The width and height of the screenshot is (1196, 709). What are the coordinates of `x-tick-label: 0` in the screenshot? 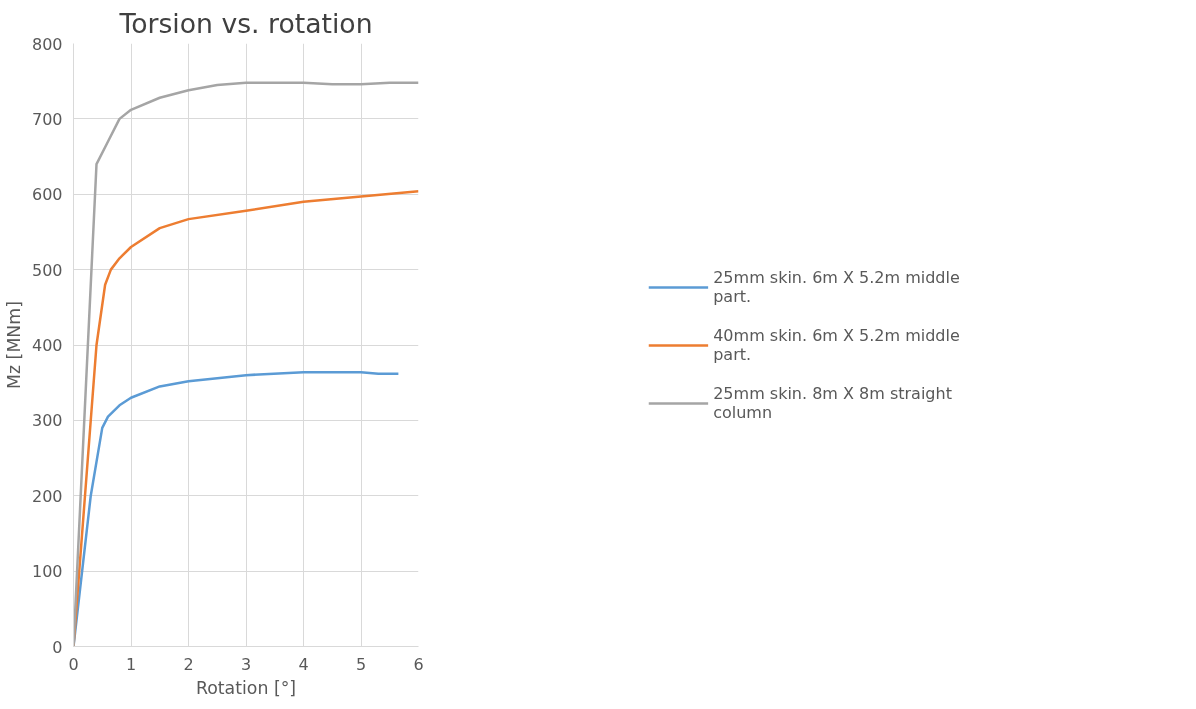 It's located at (73, 664).